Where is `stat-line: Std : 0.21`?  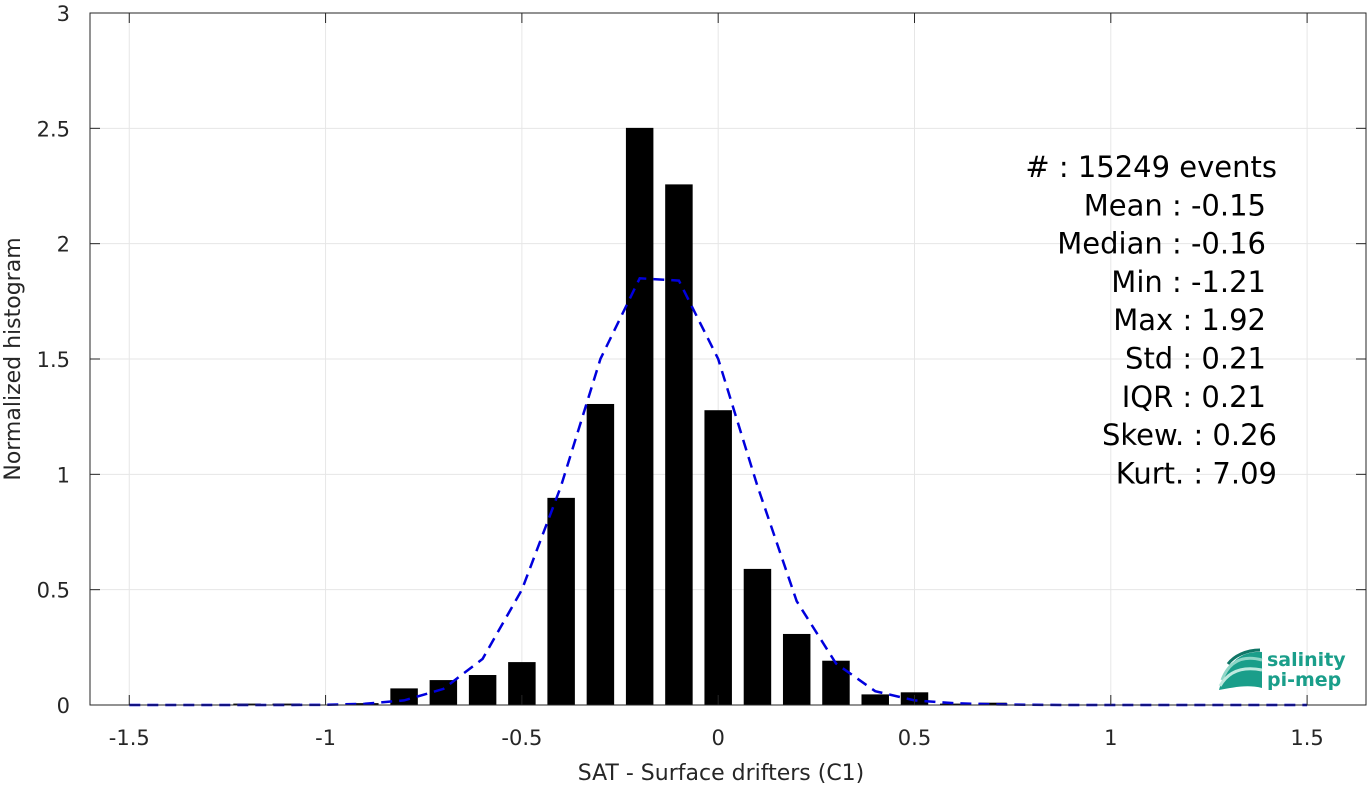
stat-line: Std : 0.21 is located at coordinates (1195, 359).